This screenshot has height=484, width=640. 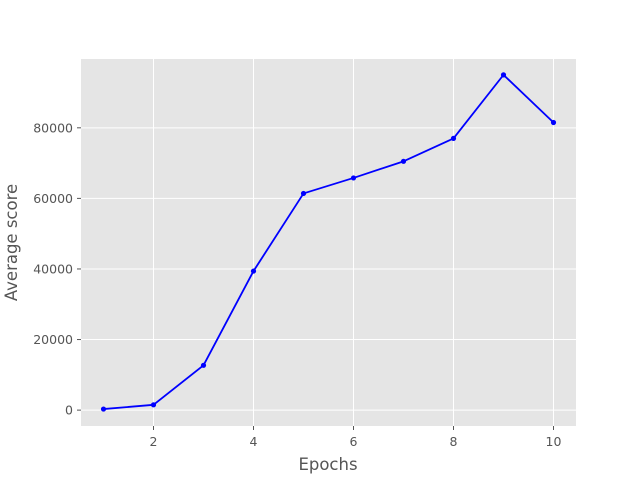 What do you see at coordinates (69, 410) in the screenshot?
I see `y-tick-label: 0` at bounding box center [69, 410].